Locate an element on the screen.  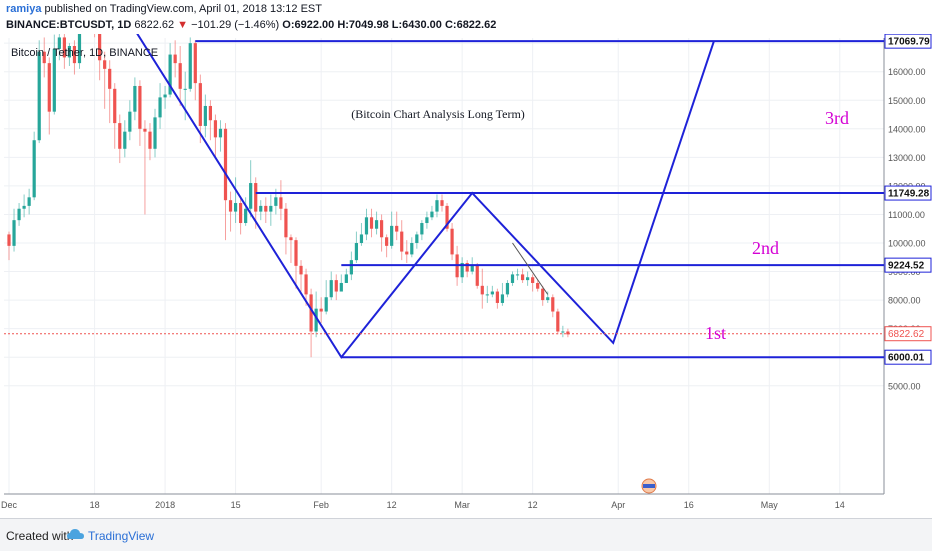
event-marker is located at coordinates (649, 486).